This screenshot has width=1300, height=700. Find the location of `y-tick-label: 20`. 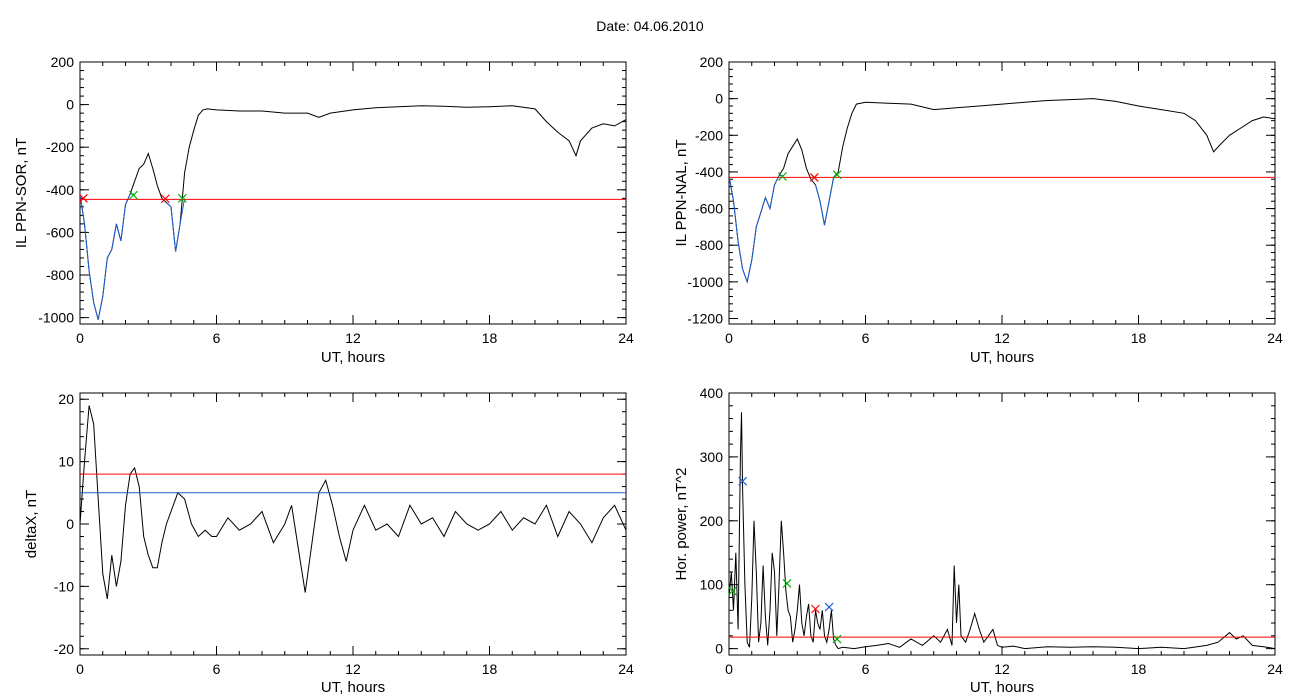

y-tick-label: 20 is located at coordinates (66, 399).